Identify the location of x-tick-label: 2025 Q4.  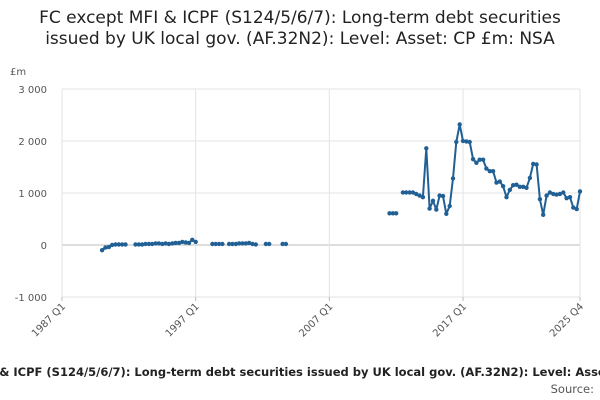
(567, 320).